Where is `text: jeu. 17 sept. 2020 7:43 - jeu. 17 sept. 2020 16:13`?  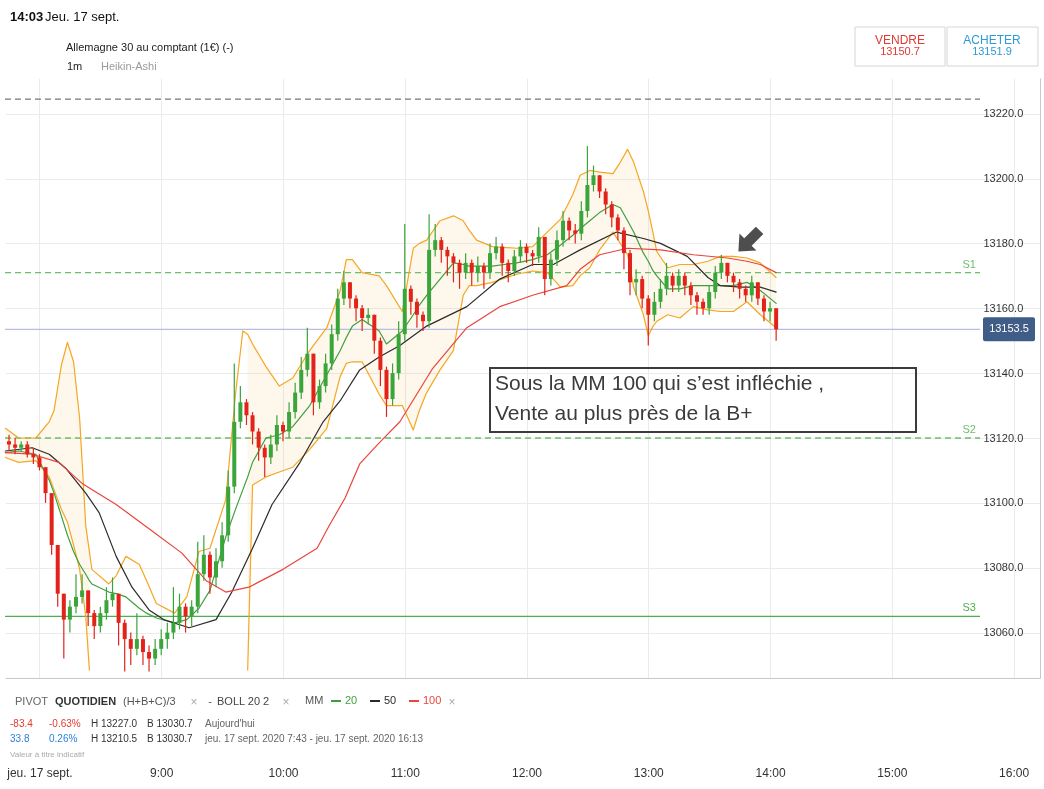 text: jeu. 17 sept. 2020 7:43 - jeu. 17 sept. 2020 16:13 is located at coordinates (314, 738).